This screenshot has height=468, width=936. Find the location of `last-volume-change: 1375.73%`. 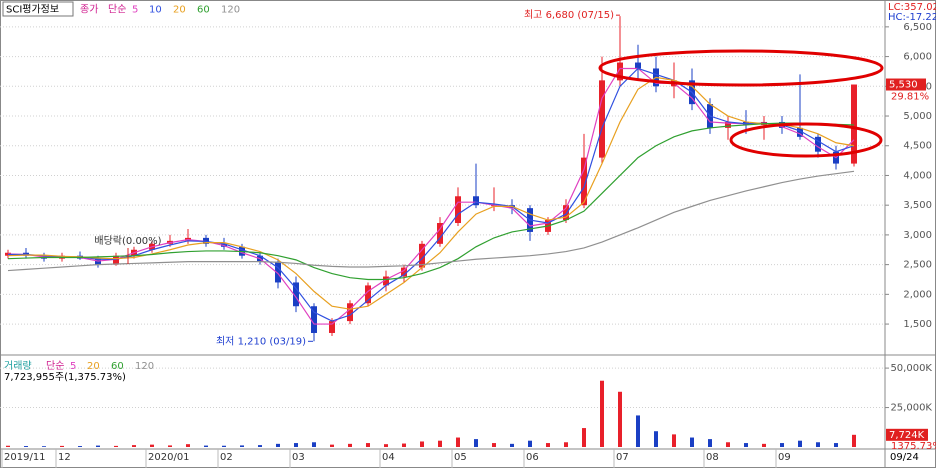

last-volume-change: 1375.73% is located at coordinates (913, 446).